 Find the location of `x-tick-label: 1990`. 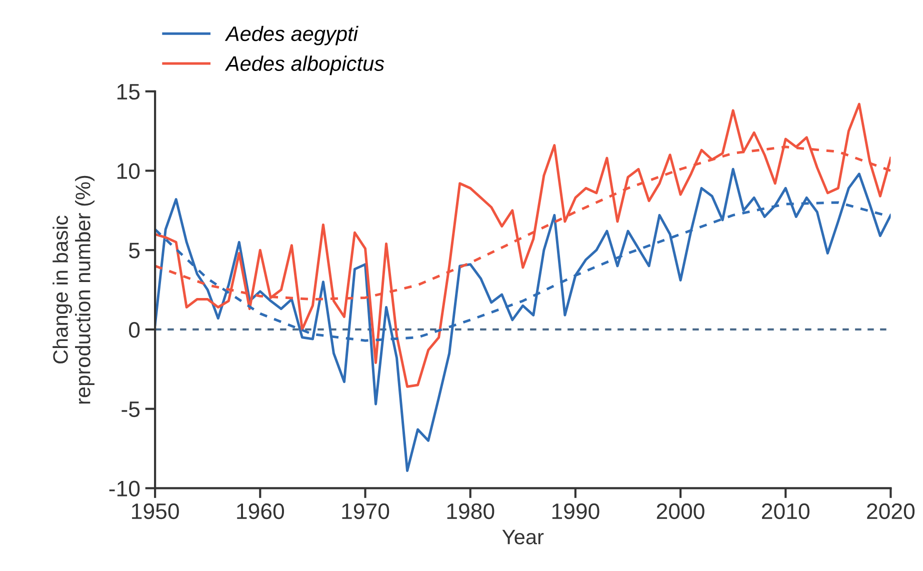

x-tick-label: 1990 is located at coordinates (576, 511).